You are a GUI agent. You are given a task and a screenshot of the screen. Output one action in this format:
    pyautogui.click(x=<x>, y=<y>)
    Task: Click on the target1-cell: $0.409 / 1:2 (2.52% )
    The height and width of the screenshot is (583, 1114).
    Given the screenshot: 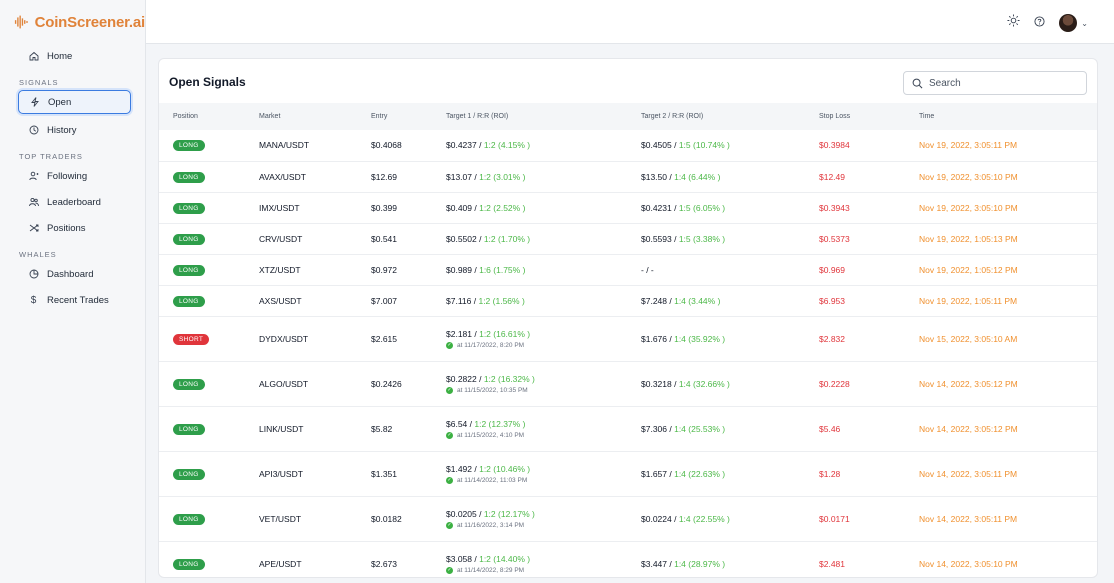 What is the action you would take?
    pyautogui.click(x=486, y=207)
    